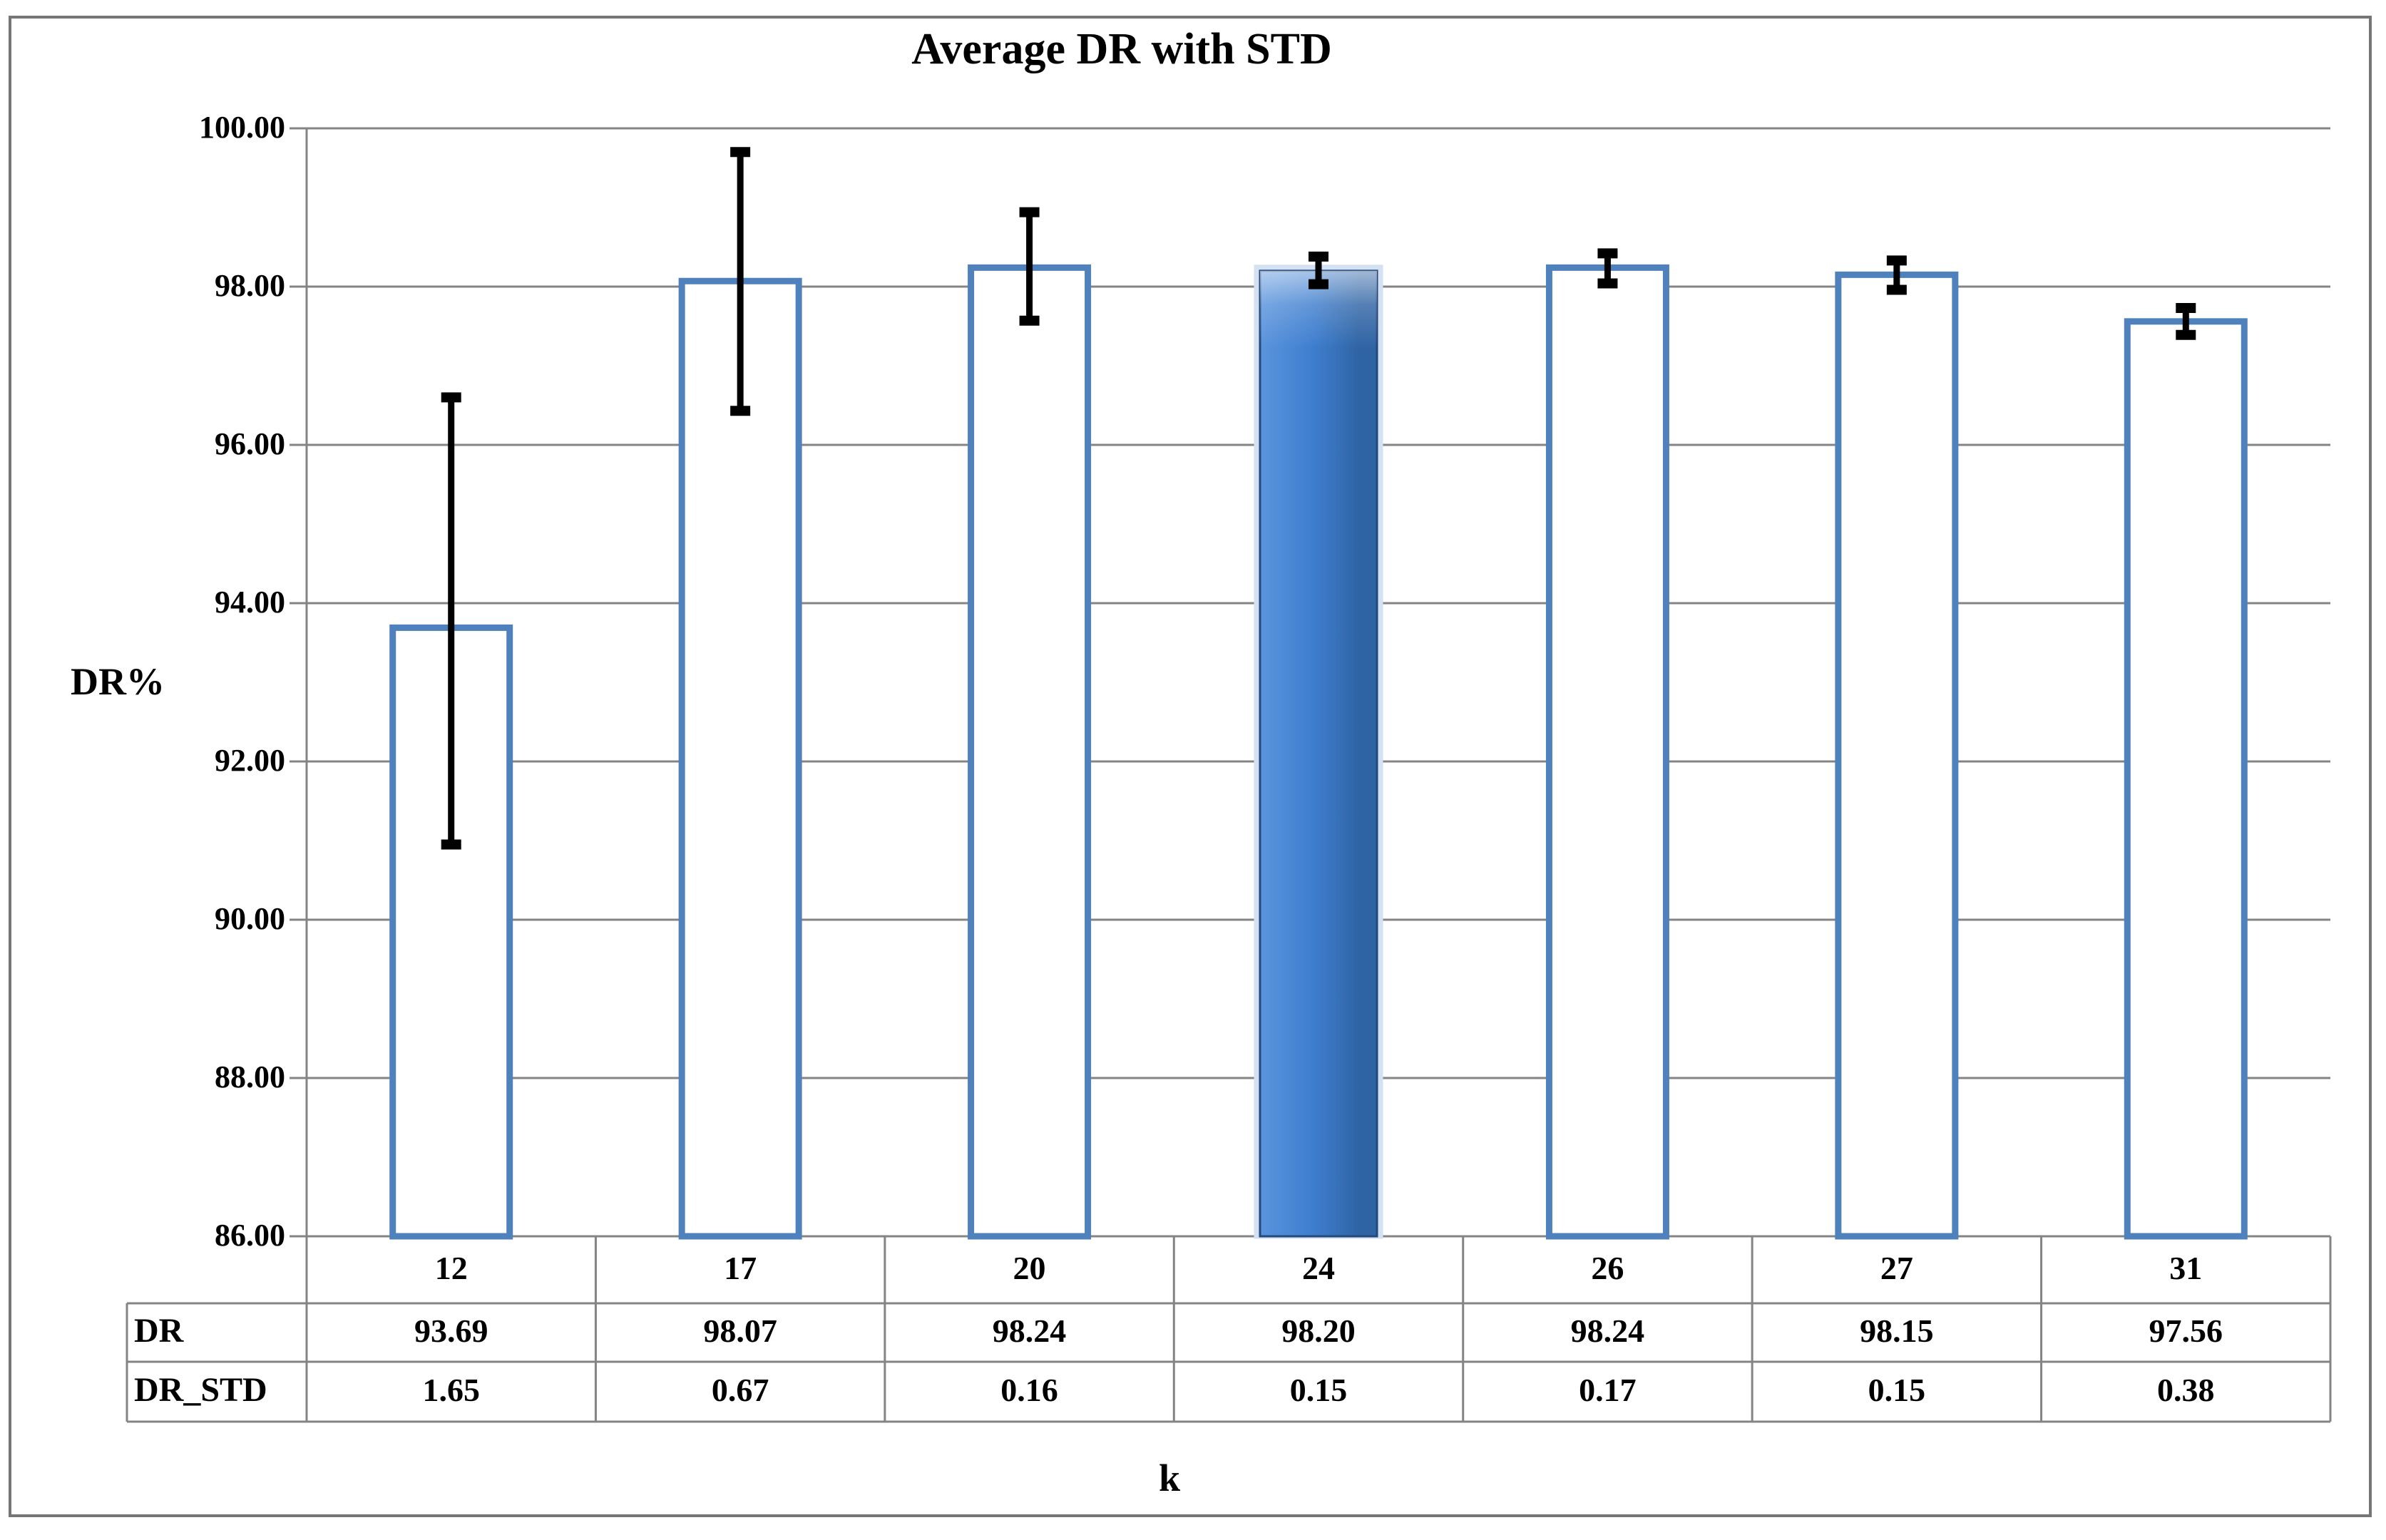  What do you see at coordinates (1608, 1390) in the screenshot?
I see `dr-std-value: 0.17` at bounding box center [1608, 1390].